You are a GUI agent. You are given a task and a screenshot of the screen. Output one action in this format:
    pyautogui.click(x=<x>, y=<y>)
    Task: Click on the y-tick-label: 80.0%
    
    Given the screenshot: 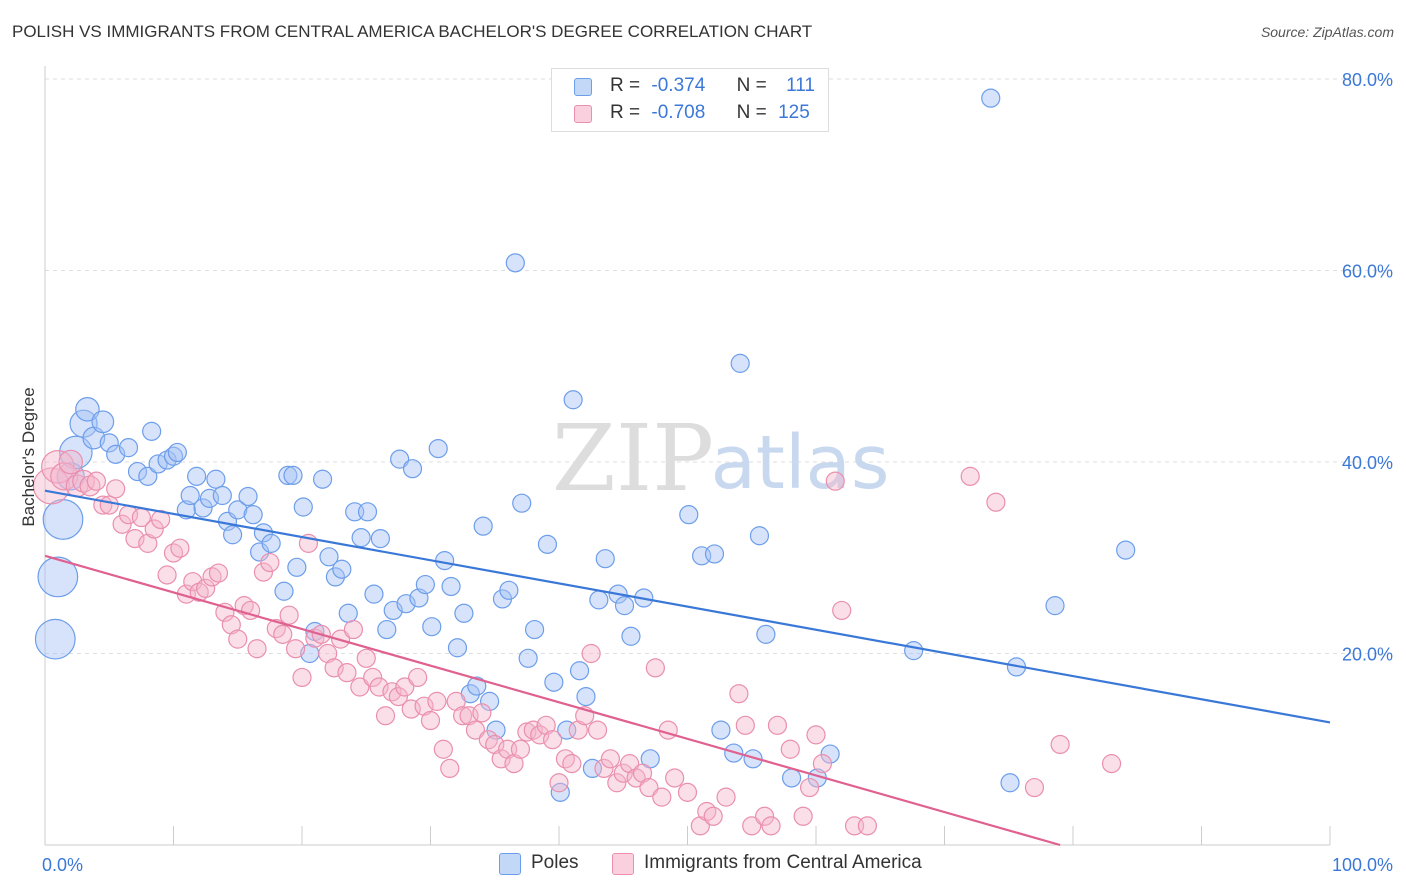 What is the action you would take?
    pyautogui.click(x=1367, y=80)
    